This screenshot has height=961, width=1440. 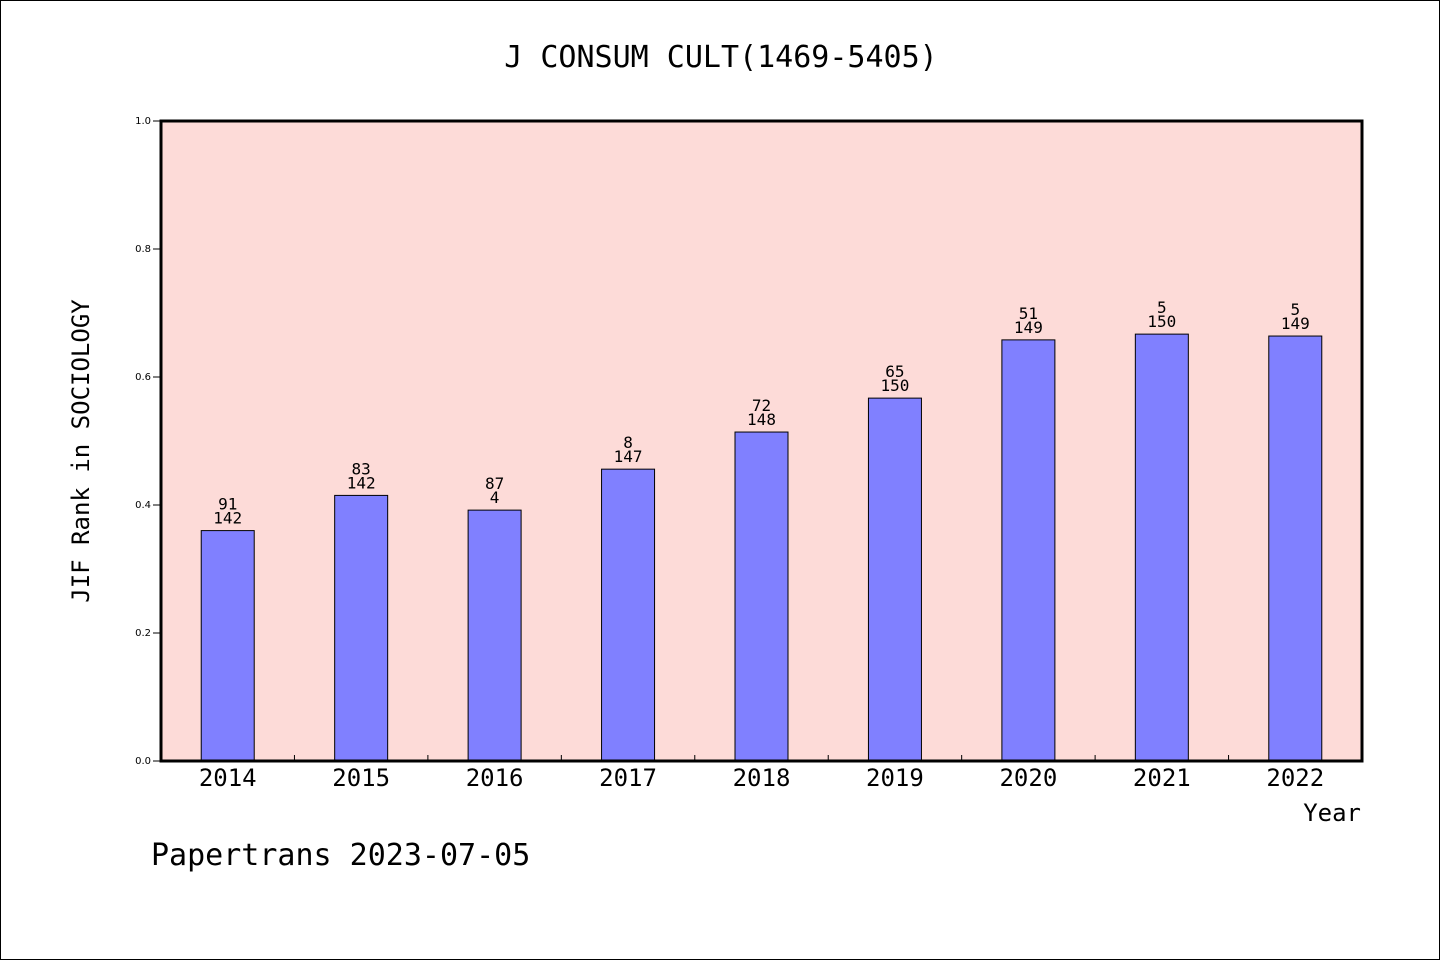 What do you see at coordinates (340, 855) in the screenshot?
I see `footer-text: Papertrans 2023-07-05` at bounding box center [340, 855].